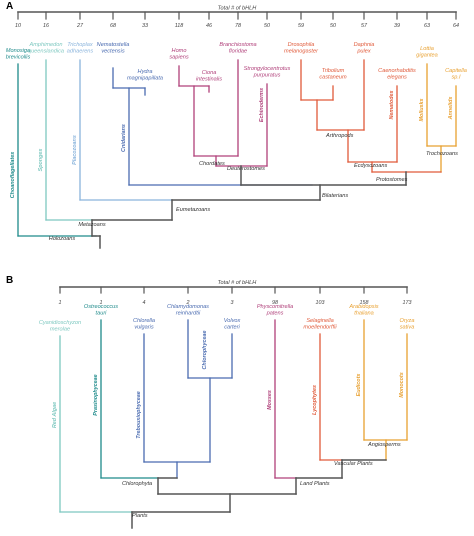 The height and width of the screenshot is (536, 474). Describe the element at coordinates (320, 328) in the screenshot. I see `taxon-name: moellendorffii` at that location.